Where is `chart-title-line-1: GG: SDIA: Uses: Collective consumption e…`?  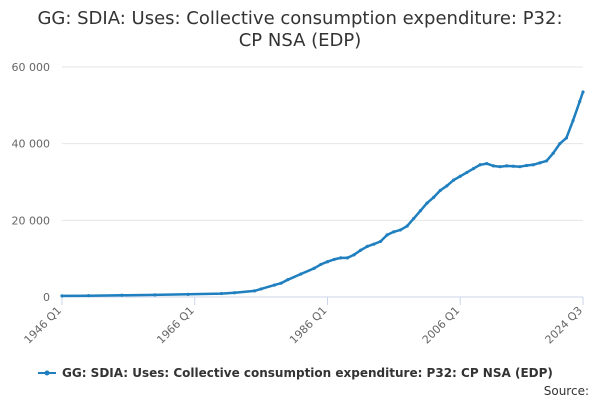
chart-title-line-1: GG: SDIA: Uses: Collective consumption e… is located at coordinates (299, 18).